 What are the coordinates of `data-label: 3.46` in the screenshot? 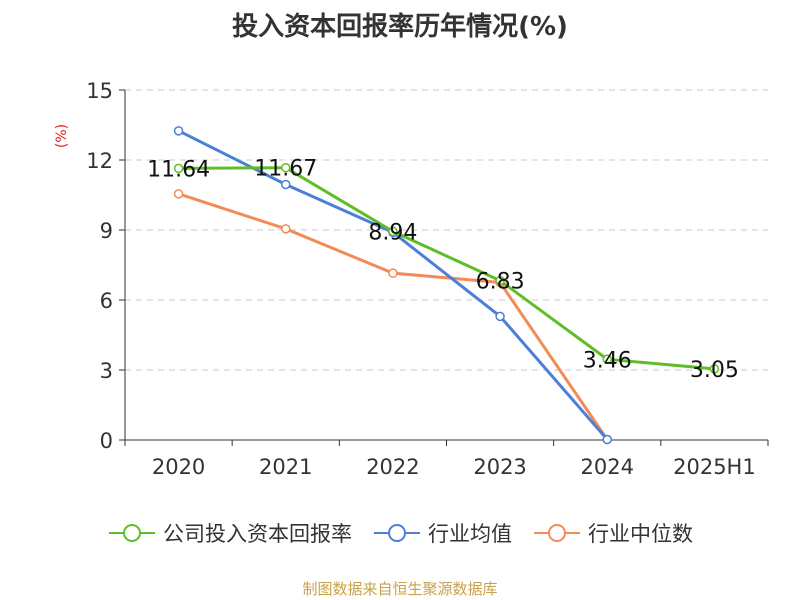 It's located at (607, 360).